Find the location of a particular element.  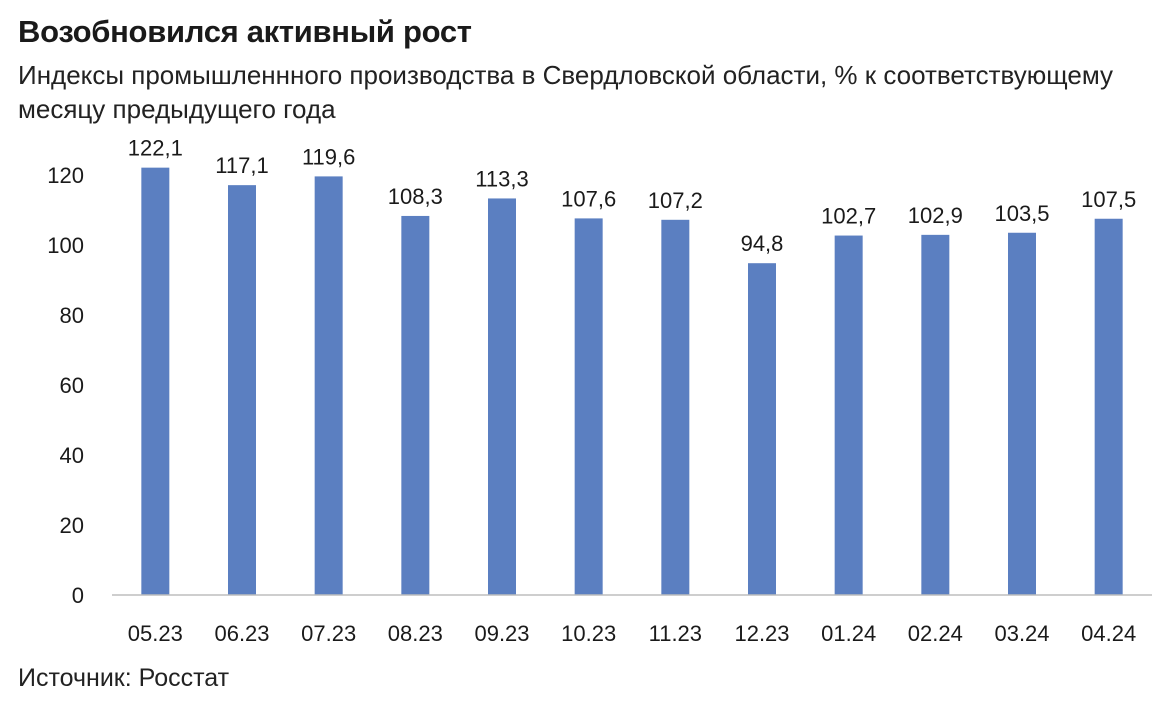

y-tick-label: 100 is located at coordinates (65, 245).